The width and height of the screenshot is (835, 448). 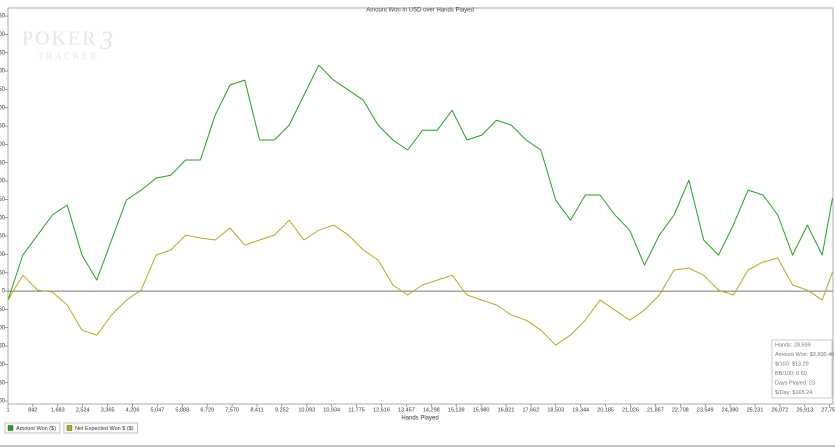 I want to click on y-tick-label: 4,500, so click(x=3, y=182).